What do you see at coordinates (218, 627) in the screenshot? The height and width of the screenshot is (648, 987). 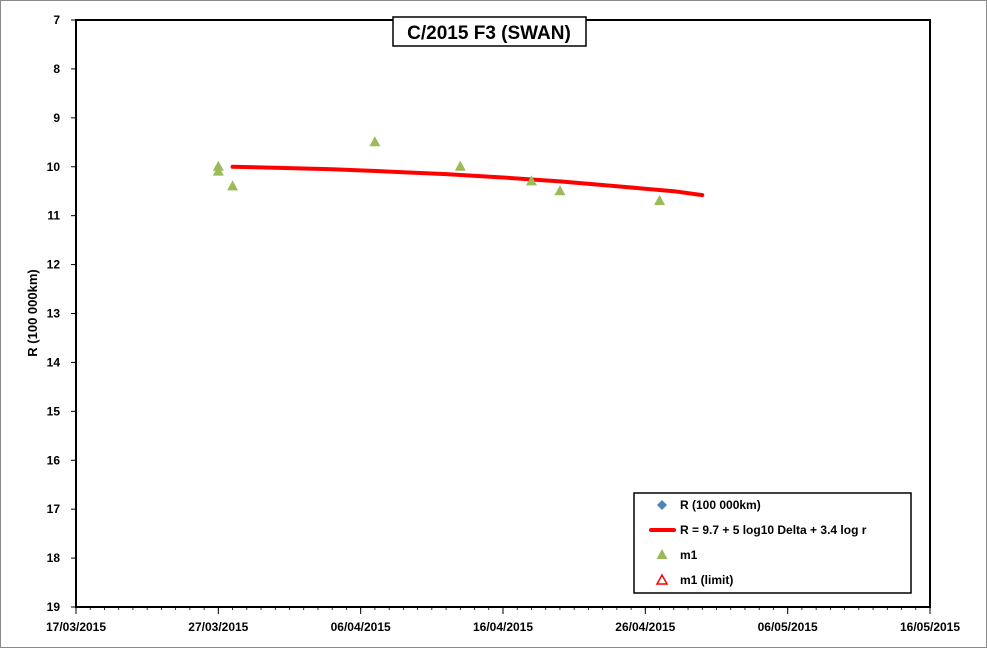 I see `x-tick-label: 27/03/2015` at bounding box center [218, 627].